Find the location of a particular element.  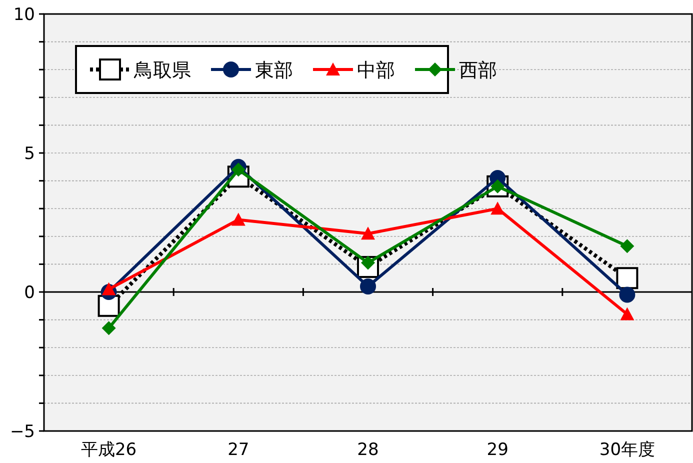

y-tick-label: −5 is located at coordinates (22, 432).